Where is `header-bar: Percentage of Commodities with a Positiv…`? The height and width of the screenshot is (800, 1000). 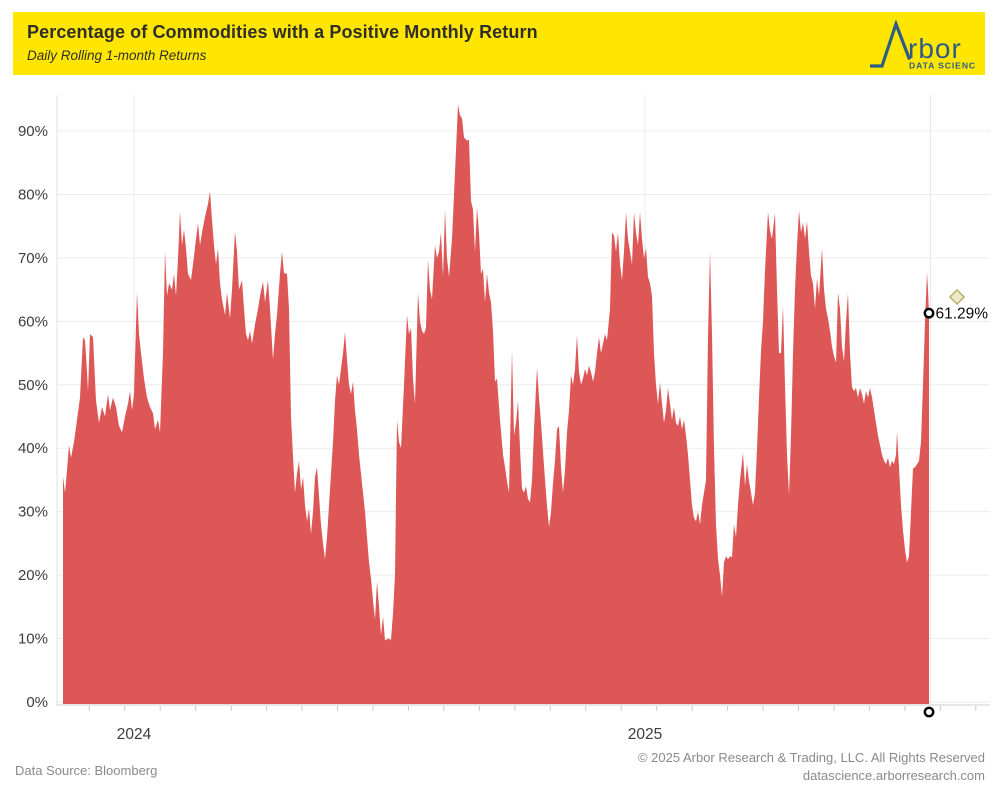
header-bar: Percentage of Commodities with a Positiv… is located at coordinates (499, 43).